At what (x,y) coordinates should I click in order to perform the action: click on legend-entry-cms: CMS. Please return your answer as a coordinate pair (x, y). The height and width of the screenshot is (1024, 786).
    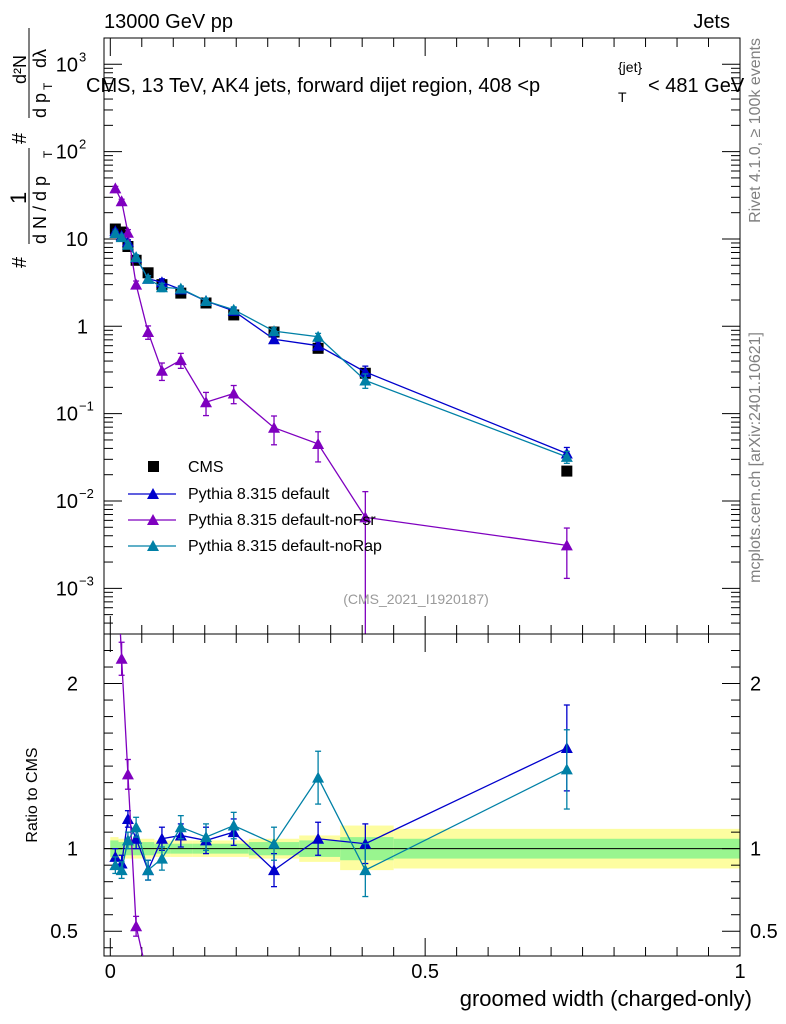
    Looking at the image, I should click on (186, 467).